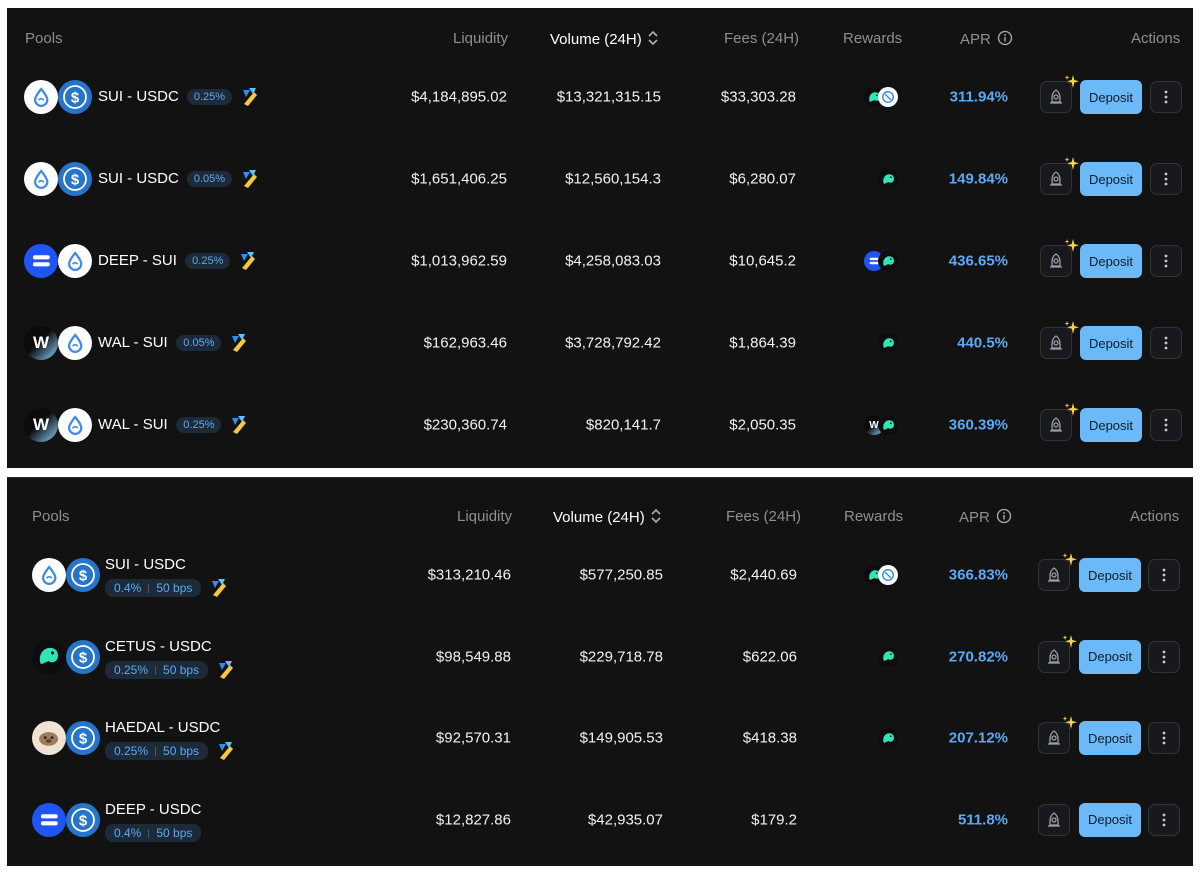 This screenshot has width=1200, height=873. Describe the element at coordinates (978, 575) in the screenshot. I see `apr-value: 366.83%` at that location.